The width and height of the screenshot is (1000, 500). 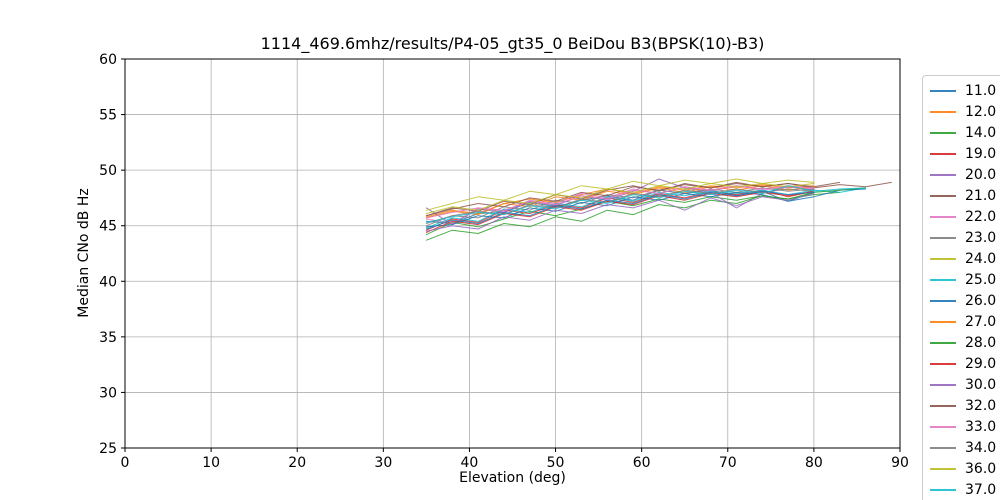 I want to click on legend-item-21.0: 21.0, so click(x=965, y=195).